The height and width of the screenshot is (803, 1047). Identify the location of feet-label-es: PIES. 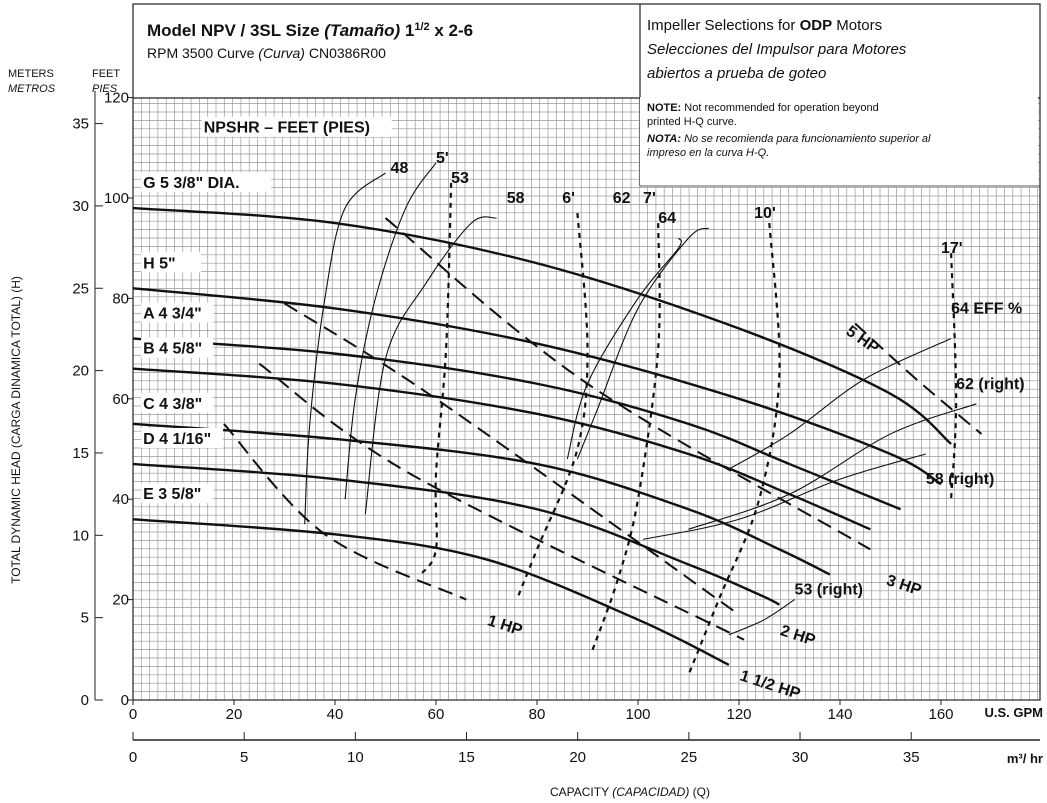
(105, 89).